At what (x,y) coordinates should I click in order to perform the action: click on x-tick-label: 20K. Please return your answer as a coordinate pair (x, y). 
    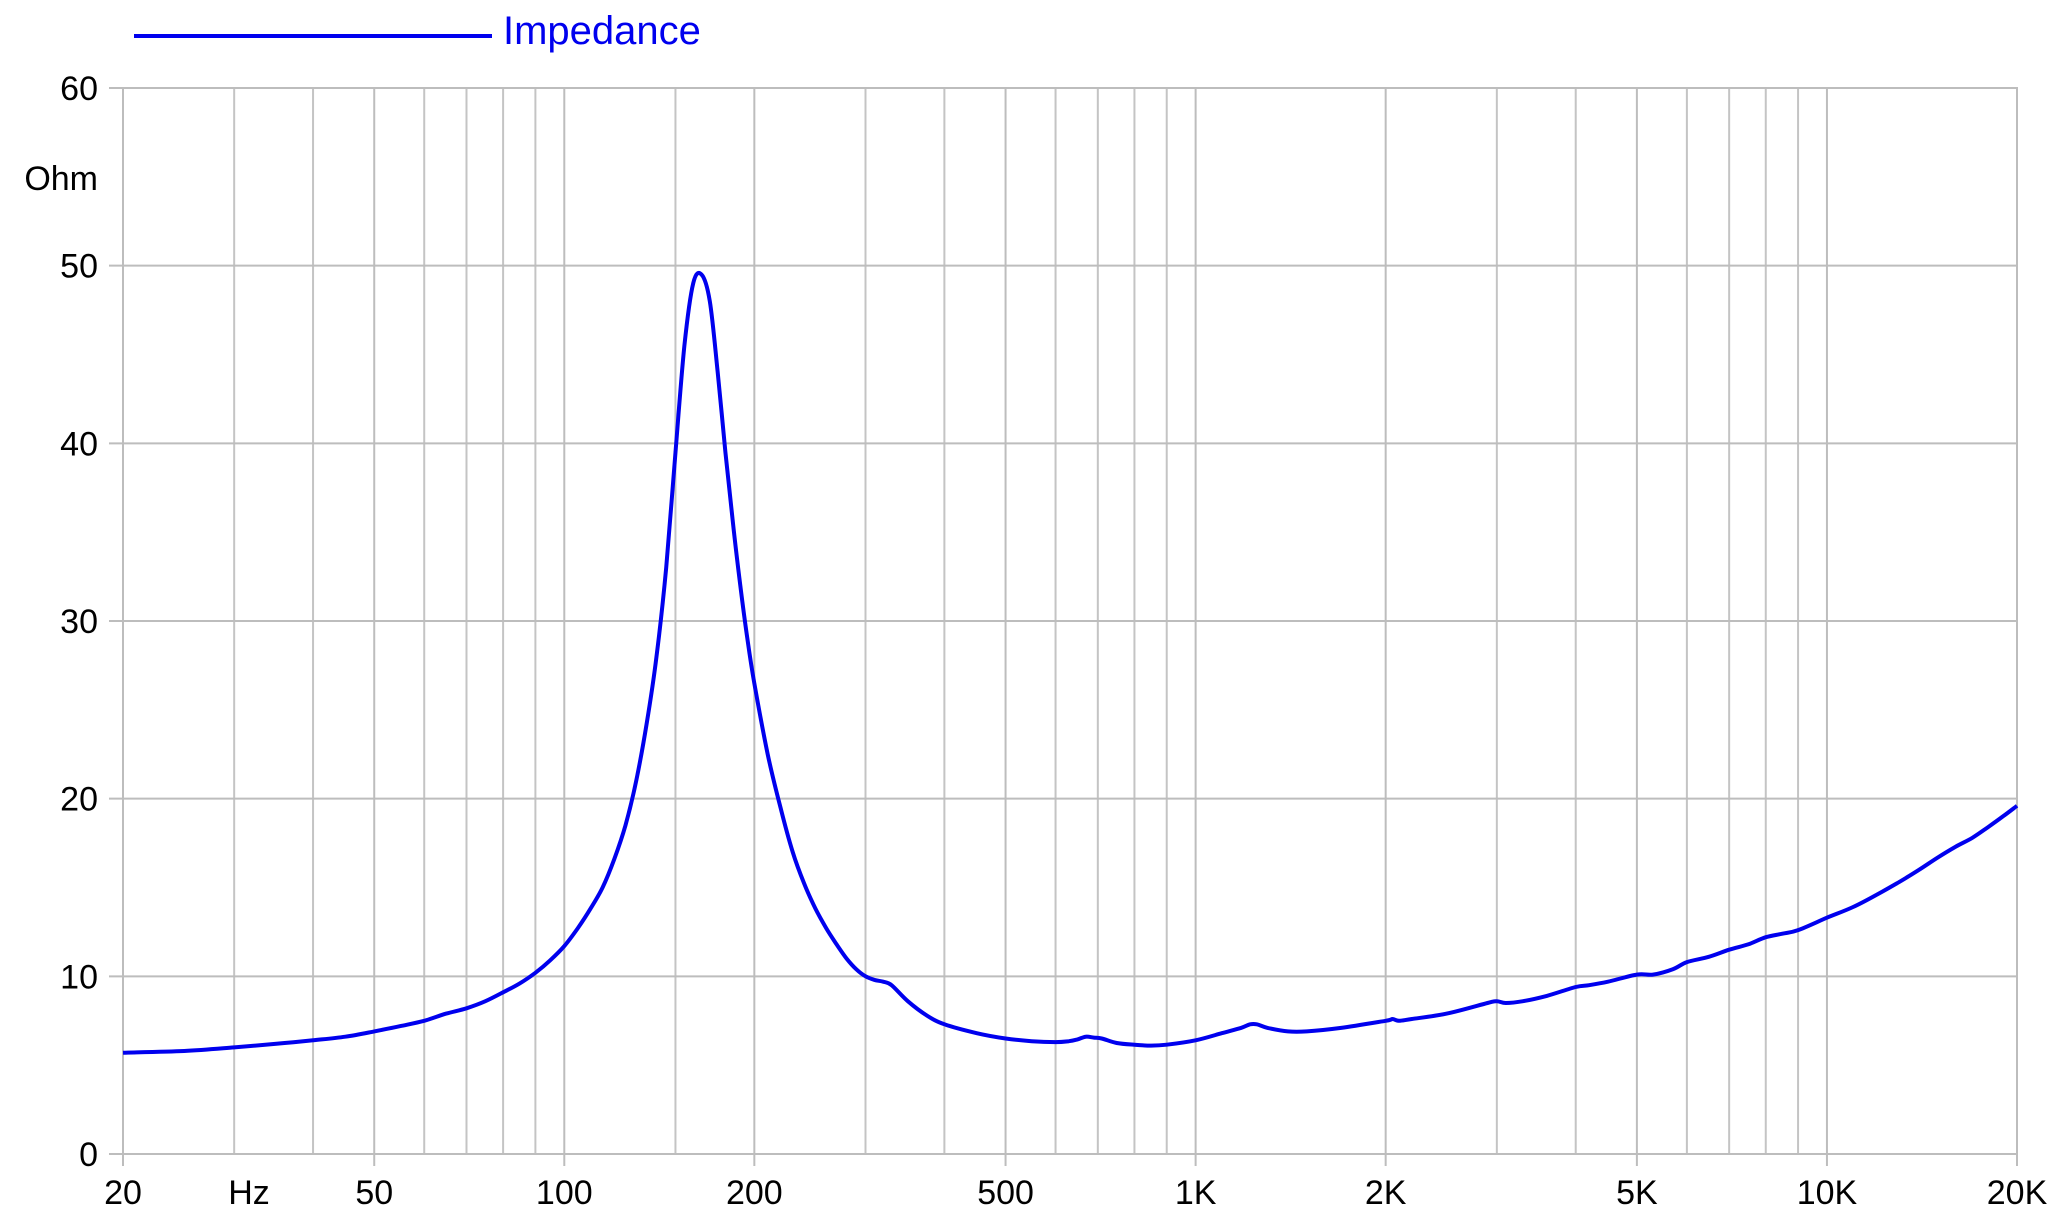
    Looking at the image, I should click on (2017, 1193).